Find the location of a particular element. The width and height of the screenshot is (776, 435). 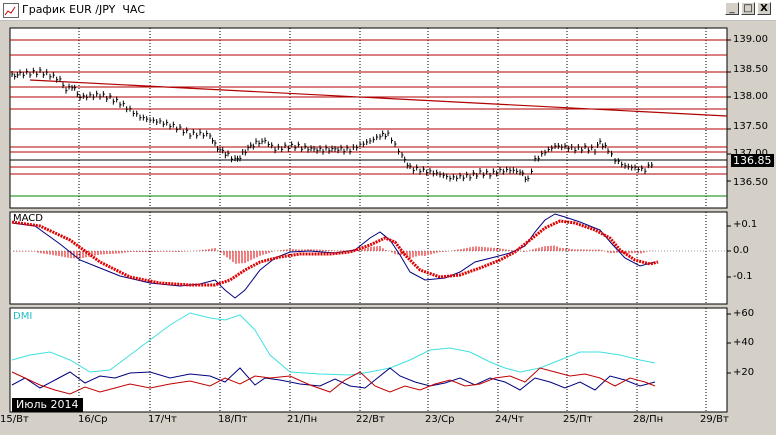

time-axis-label: 24/Чт is located at coordinates (509, 419).